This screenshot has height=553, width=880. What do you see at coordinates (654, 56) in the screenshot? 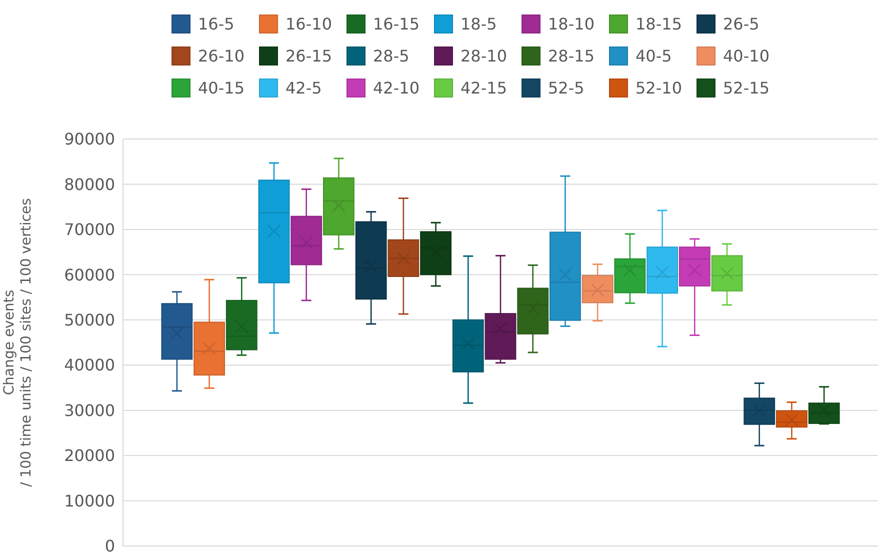
I see `legend-label: 40-5` at bounding box center [654, 56].